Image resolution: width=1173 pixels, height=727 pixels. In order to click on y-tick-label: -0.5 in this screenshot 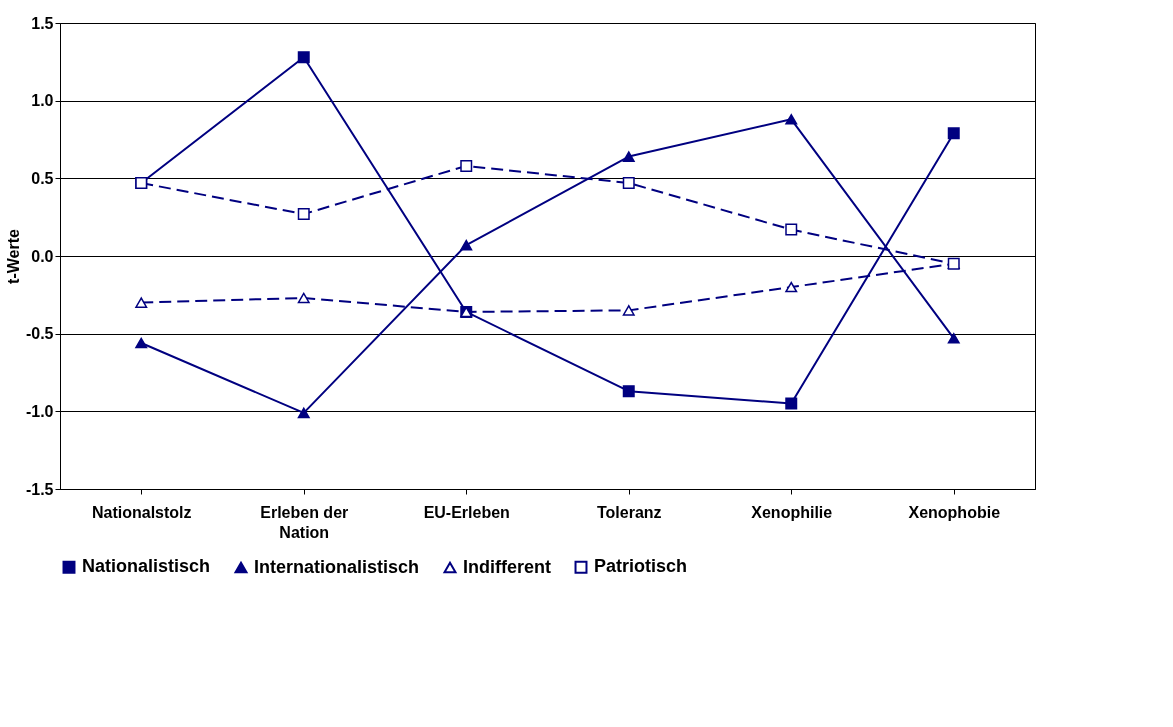, I will do `click(39, 334)`.